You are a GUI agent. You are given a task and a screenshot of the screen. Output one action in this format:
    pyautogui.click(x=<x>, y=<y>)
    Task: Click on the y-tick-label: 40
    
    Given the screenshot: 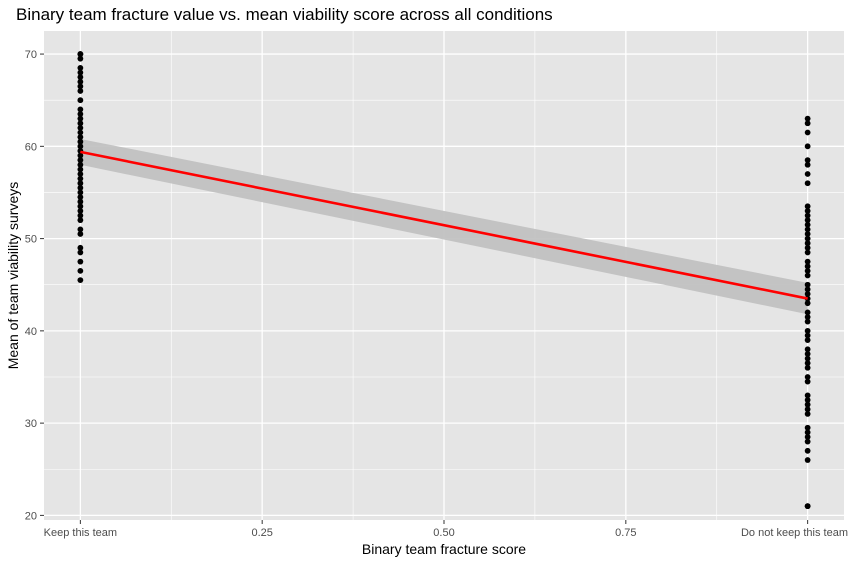 What is the action you would take?
    pyautogui.click(x=31, y=332)
    